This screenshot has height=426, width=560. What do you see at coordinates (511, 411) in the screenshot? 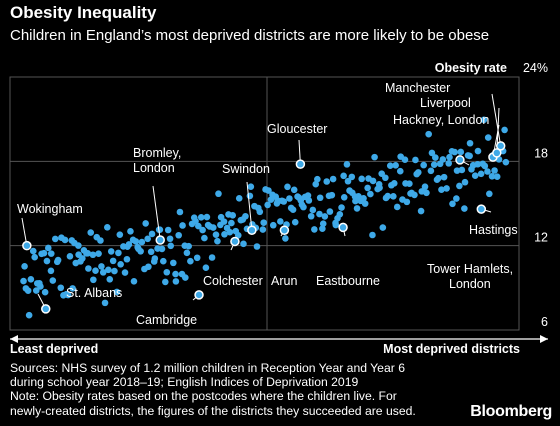
I see `bloomberg-logo: Bloomberg` at bounding box center [511, 411].